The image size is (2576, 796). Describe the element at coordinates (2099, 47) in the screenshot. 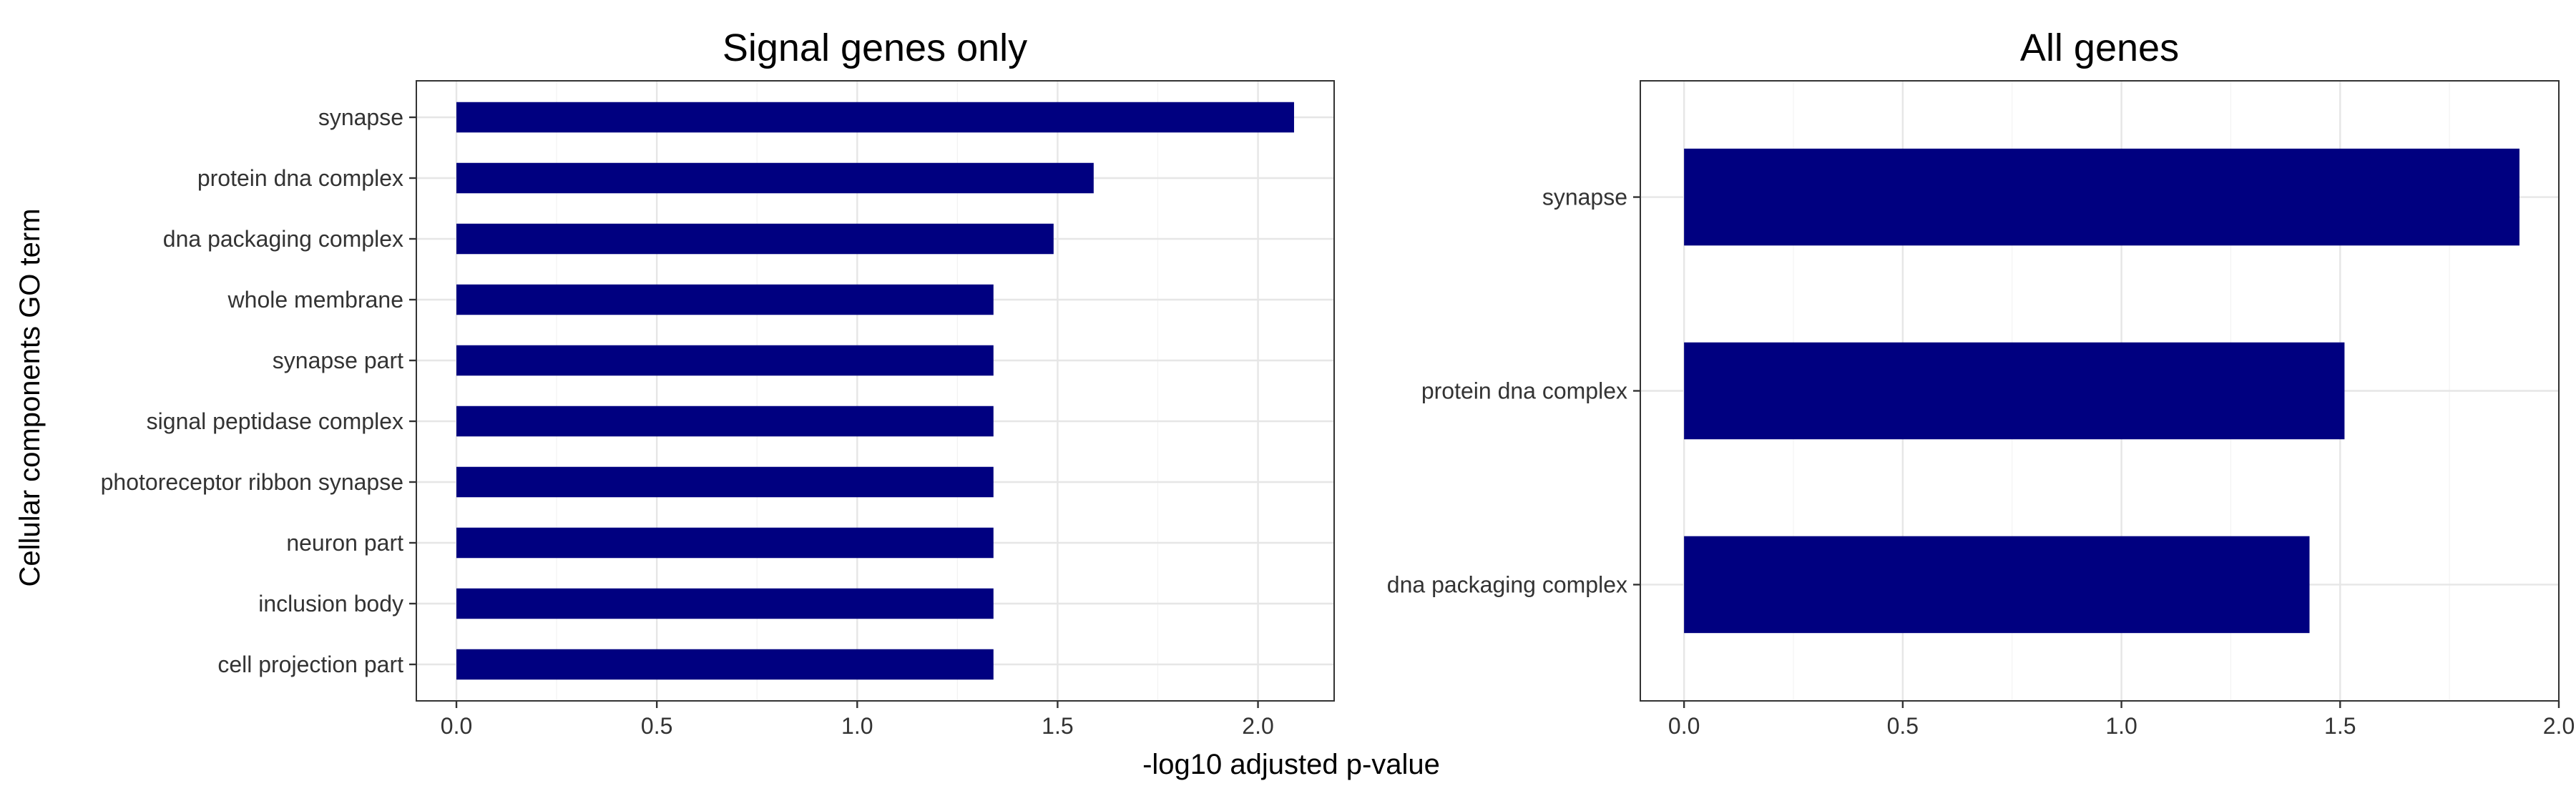

I see `panel-title: All genes` at that location.